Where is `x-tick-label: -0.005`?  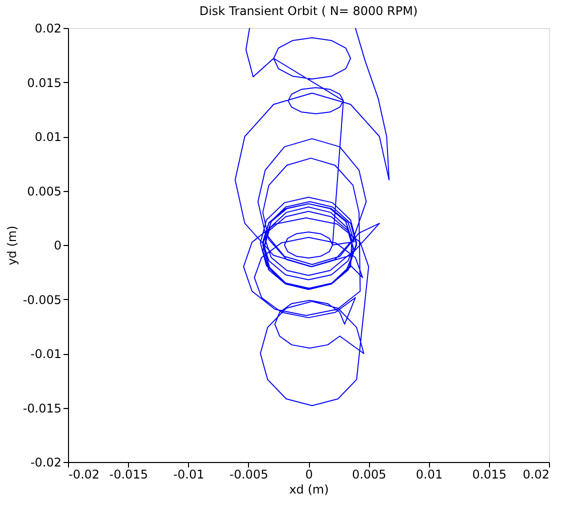
x-tick-label: -0.005 is located at coordinates (249, 475).